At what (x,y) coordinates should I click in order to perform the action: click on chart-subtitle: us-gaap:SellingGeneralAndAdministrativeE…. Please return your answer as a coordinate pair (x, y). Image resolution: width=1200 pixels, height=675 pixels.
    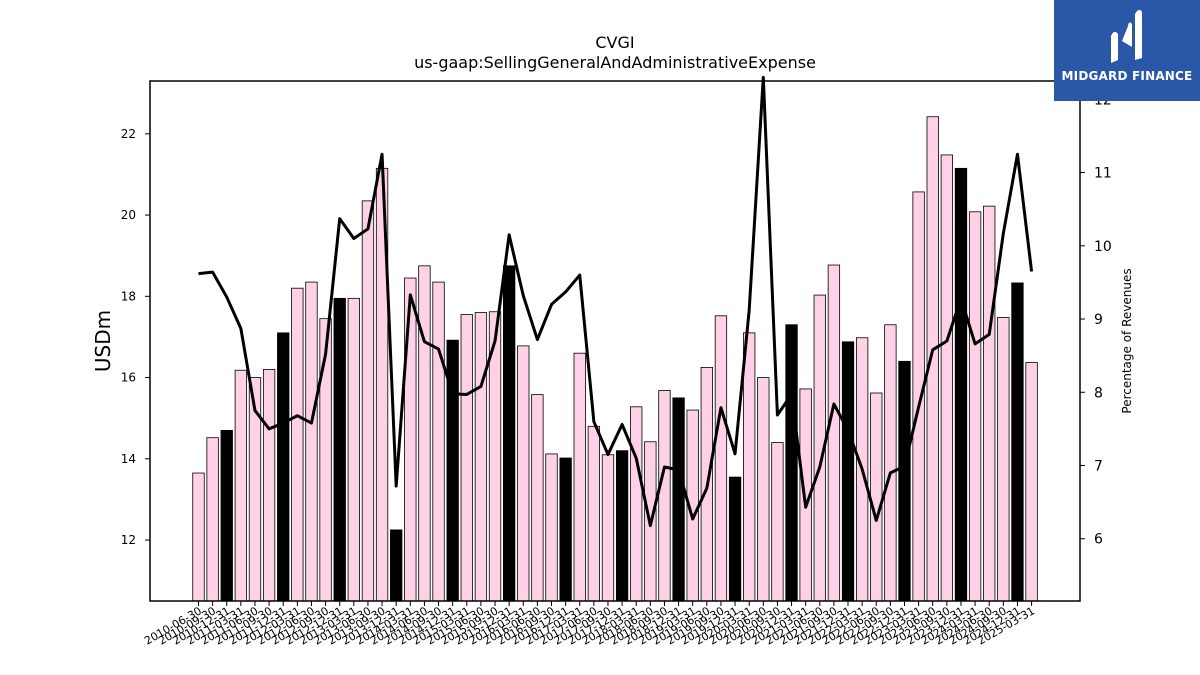
    Looking at the image, I should click on (615, 62).